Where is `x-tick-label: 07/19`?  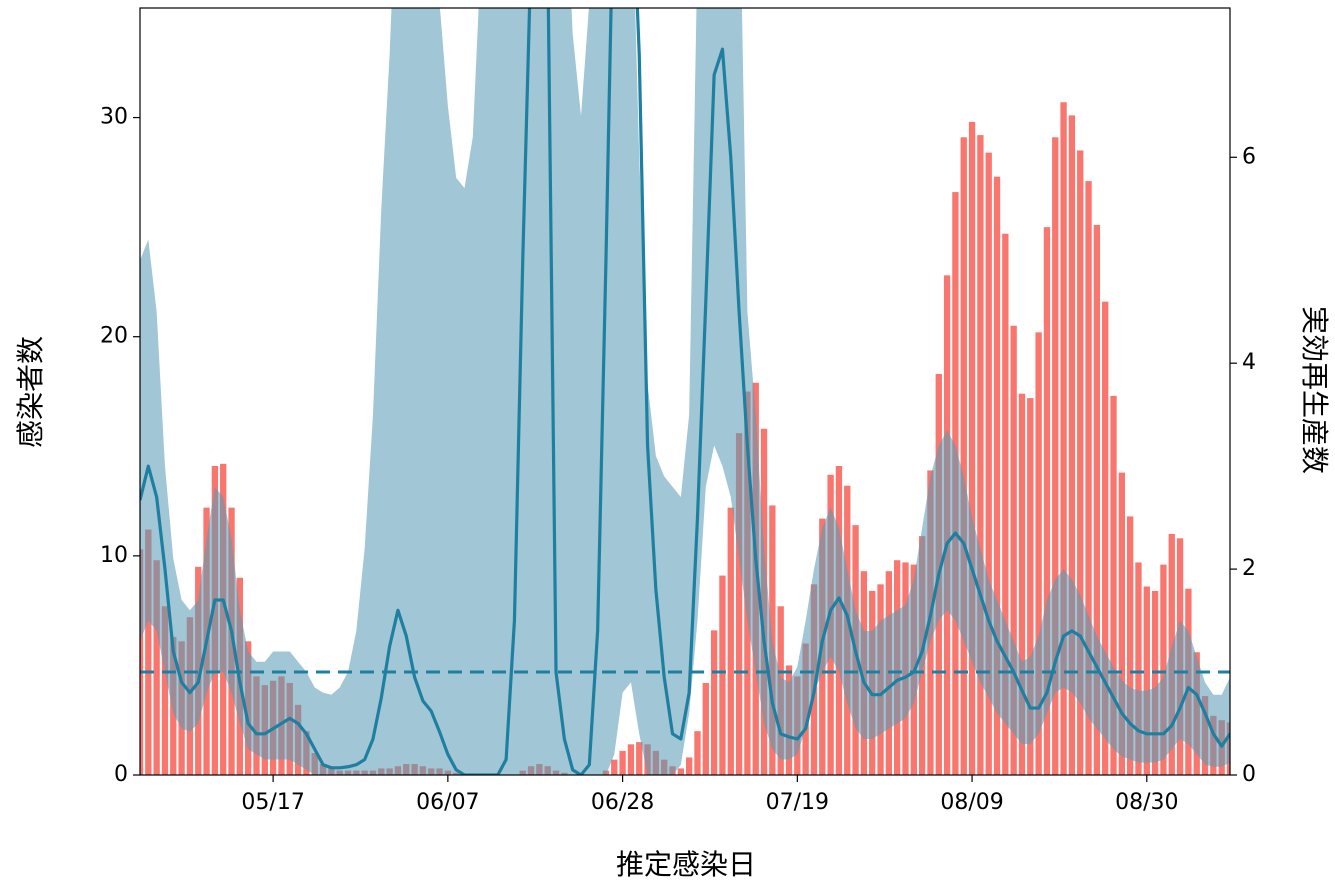
x-tick-label: 07/19 is located at coordinates (797, 802).